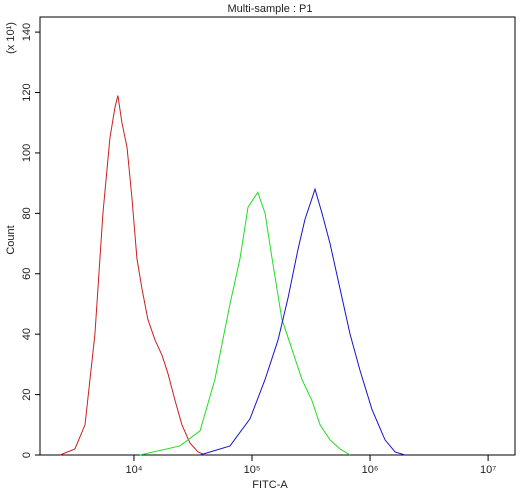 This screenshot has height=493, width=522. What do you see at coordinates (270, 9) in the screenshot?
I see `chart-title: Multi-sample : P1` at bounding box center [270, 9].